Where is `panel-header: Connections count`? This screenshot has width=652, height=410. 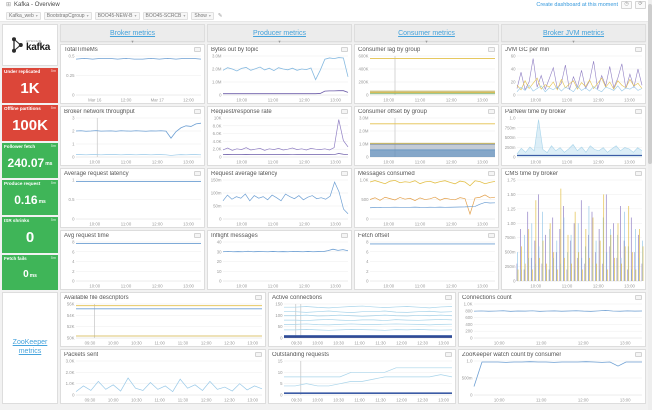 panel-header: Connections count is located at coordinates (552, 297).